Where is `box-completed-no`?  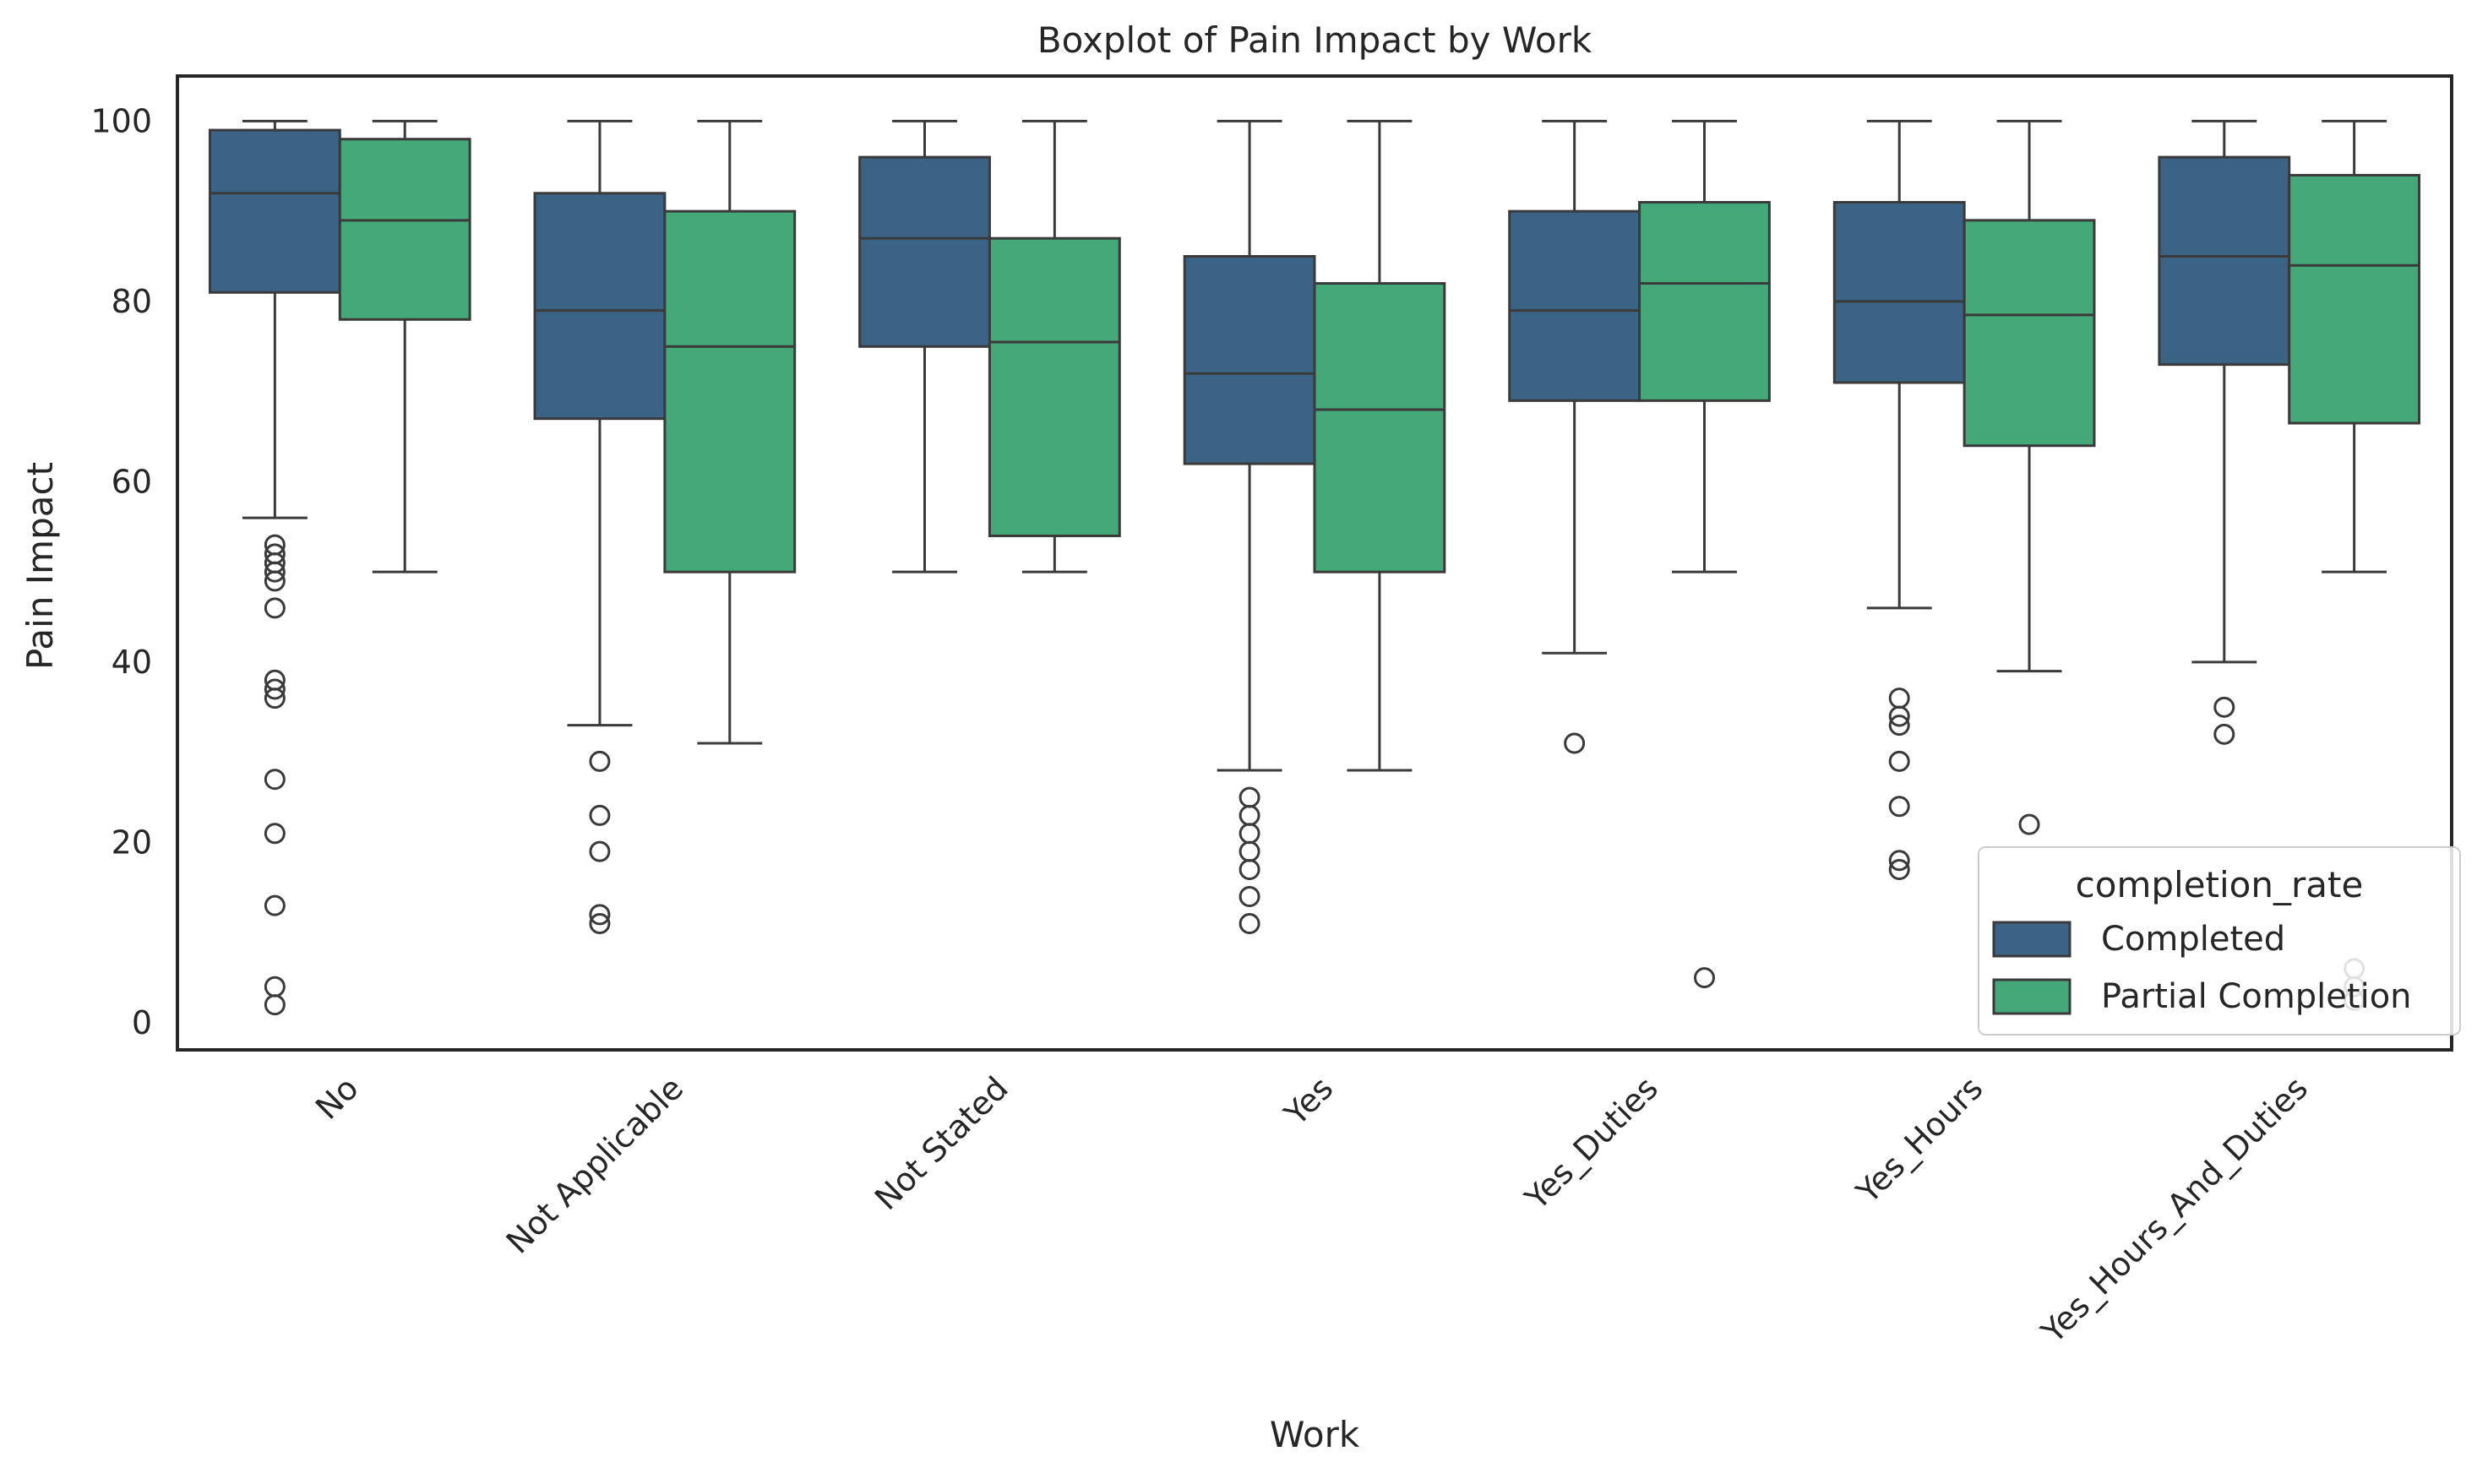 box-completed-no is located at coordinates (274, 567).